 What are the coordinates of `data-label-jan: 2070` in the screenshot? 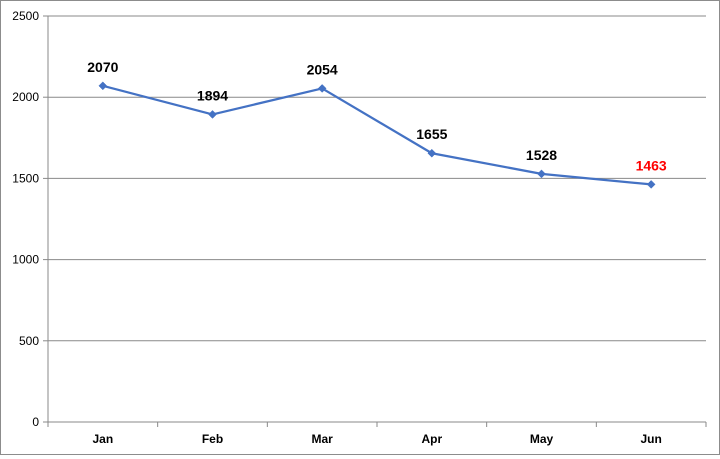 It's located at (102, 67).